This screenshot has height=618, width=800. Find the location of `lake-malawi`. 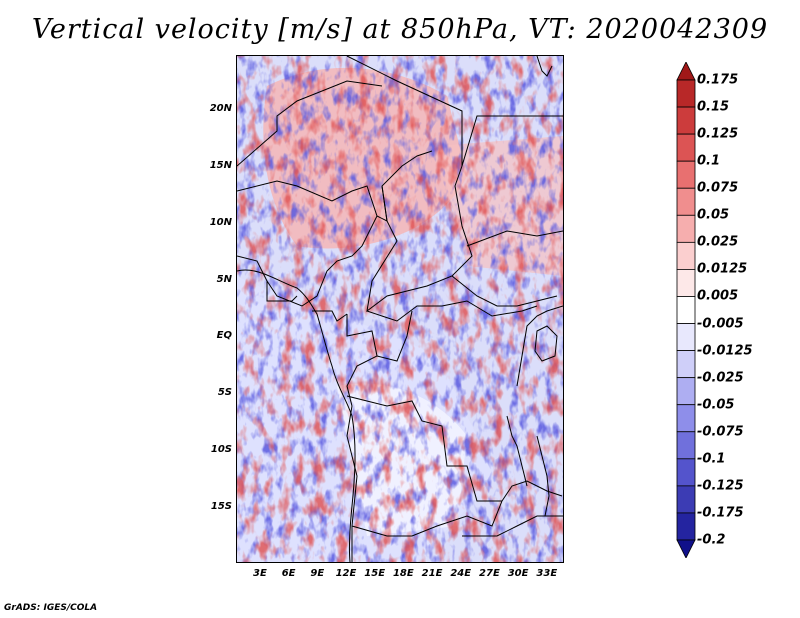

lake-malawi is located at coordinates (543, 476).